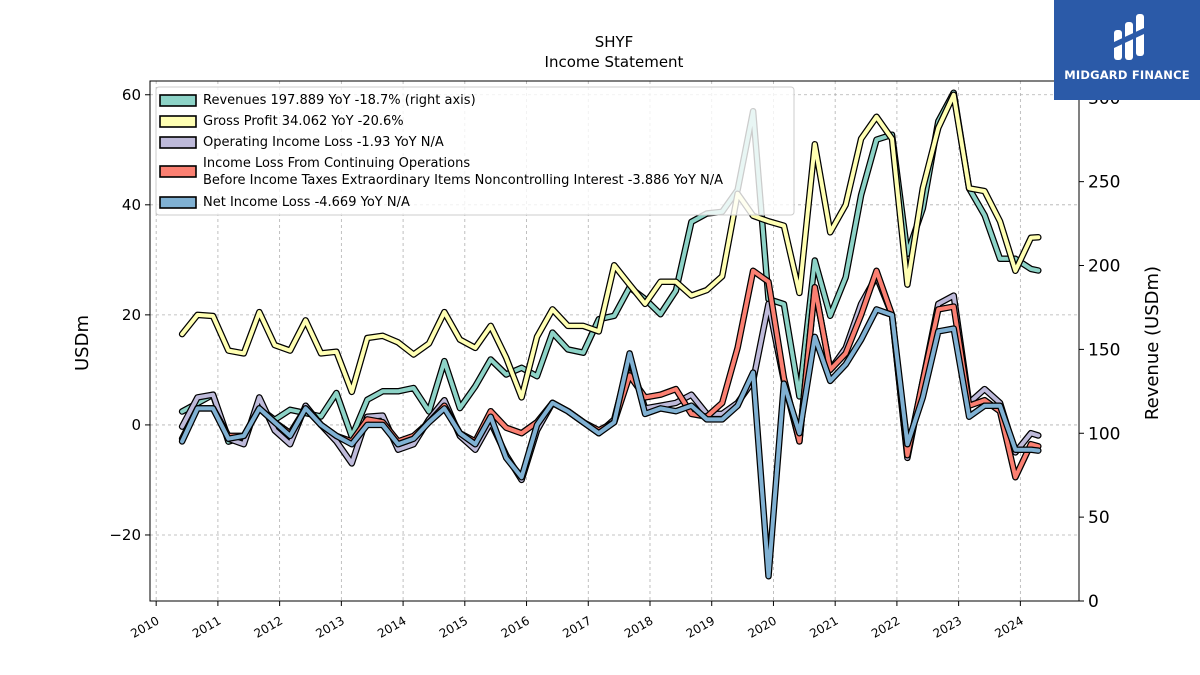 The width and height of the screenshot is (1200, 675). Describe the element at coordinates (323, 142) in the screenshot. I see `legend-label-2: Operating Income Loss -1.93 YoY N/A` at that location.